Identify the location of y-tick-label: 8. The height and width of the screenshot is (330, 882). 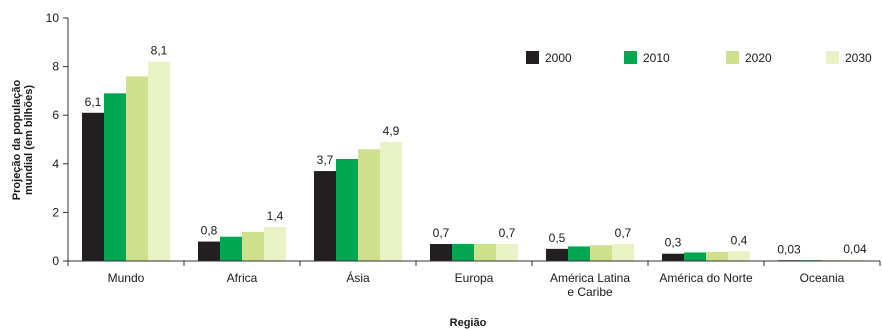
(55, 67).